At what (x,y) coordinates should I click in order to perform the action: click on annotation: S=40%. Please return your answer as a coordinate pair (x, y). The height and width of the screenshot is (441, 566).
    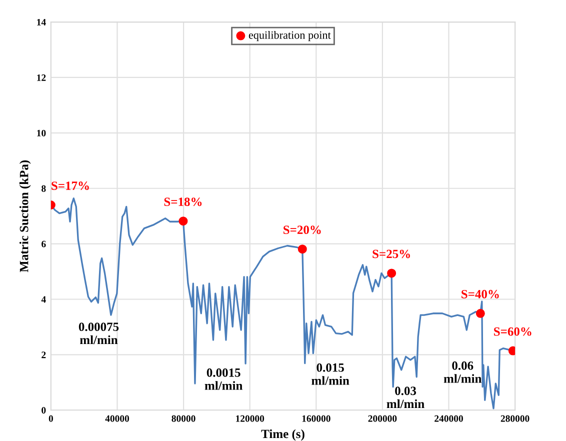
    Looking at the image, I should click on (480, 294).